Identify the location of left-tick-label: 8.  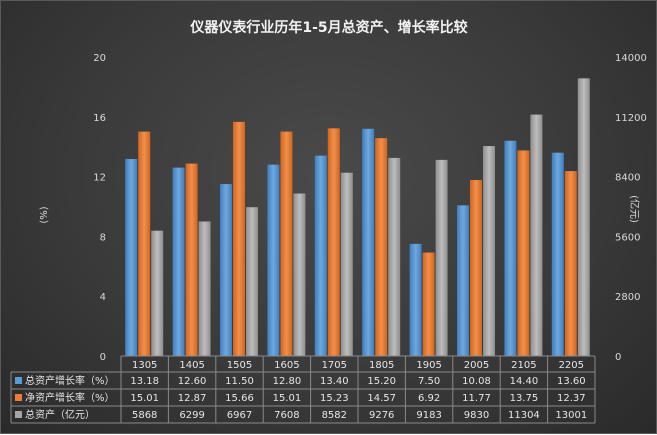
(103, 237).